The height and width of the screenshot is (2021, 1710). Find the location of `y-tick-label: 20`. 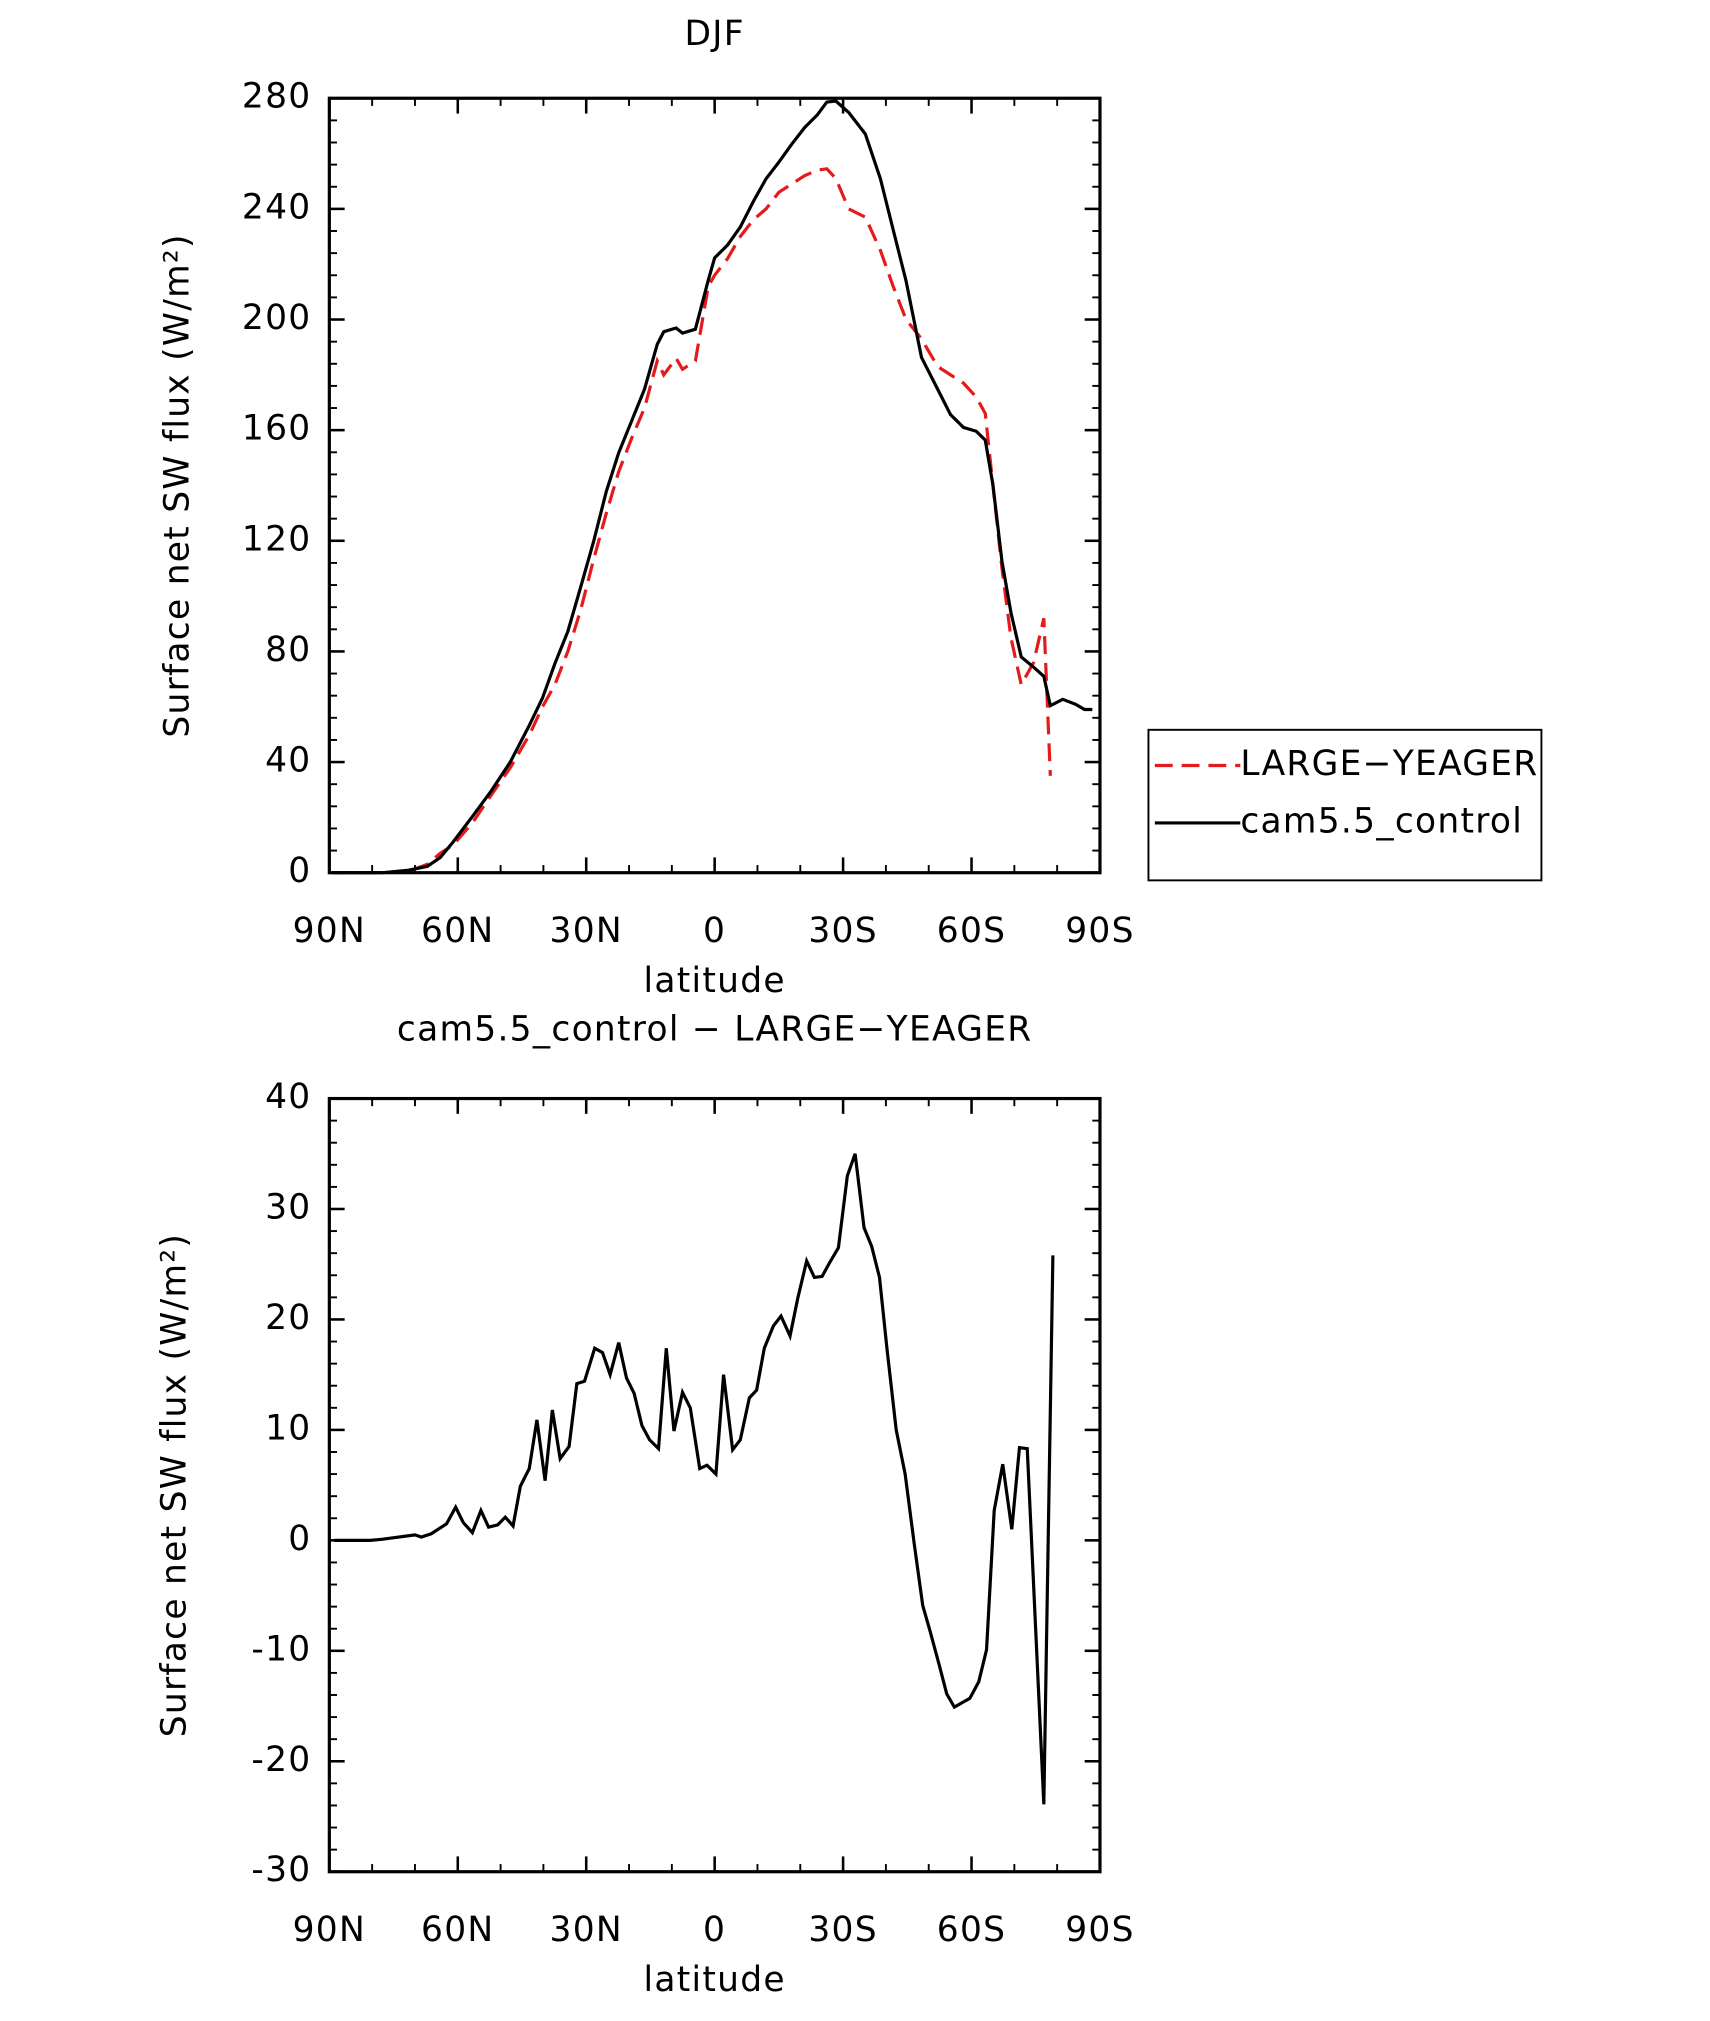

y-tick-label: 20 is located at coordinates (288, 1318).